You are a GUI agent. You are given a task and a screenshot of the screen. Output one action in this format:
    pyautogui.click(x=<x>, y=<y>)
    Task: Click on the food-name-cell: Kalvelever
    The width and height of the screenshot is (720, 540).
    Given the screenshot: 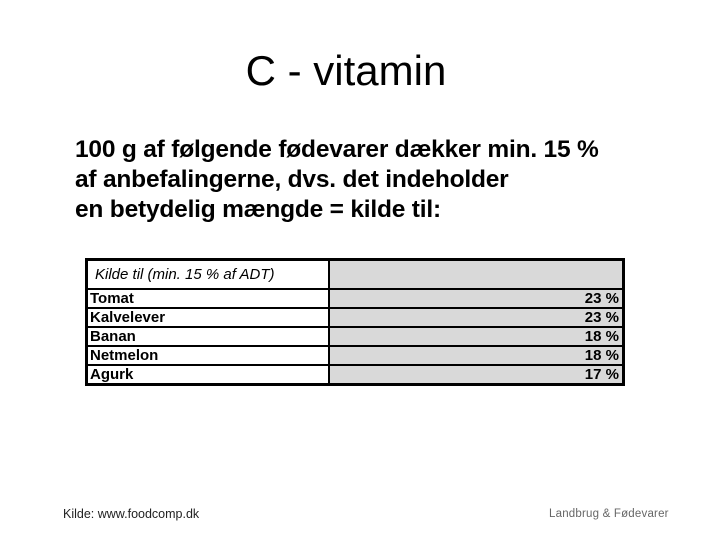 What is the action you would take?
    pyautogui.click(x=207, y=317)
    